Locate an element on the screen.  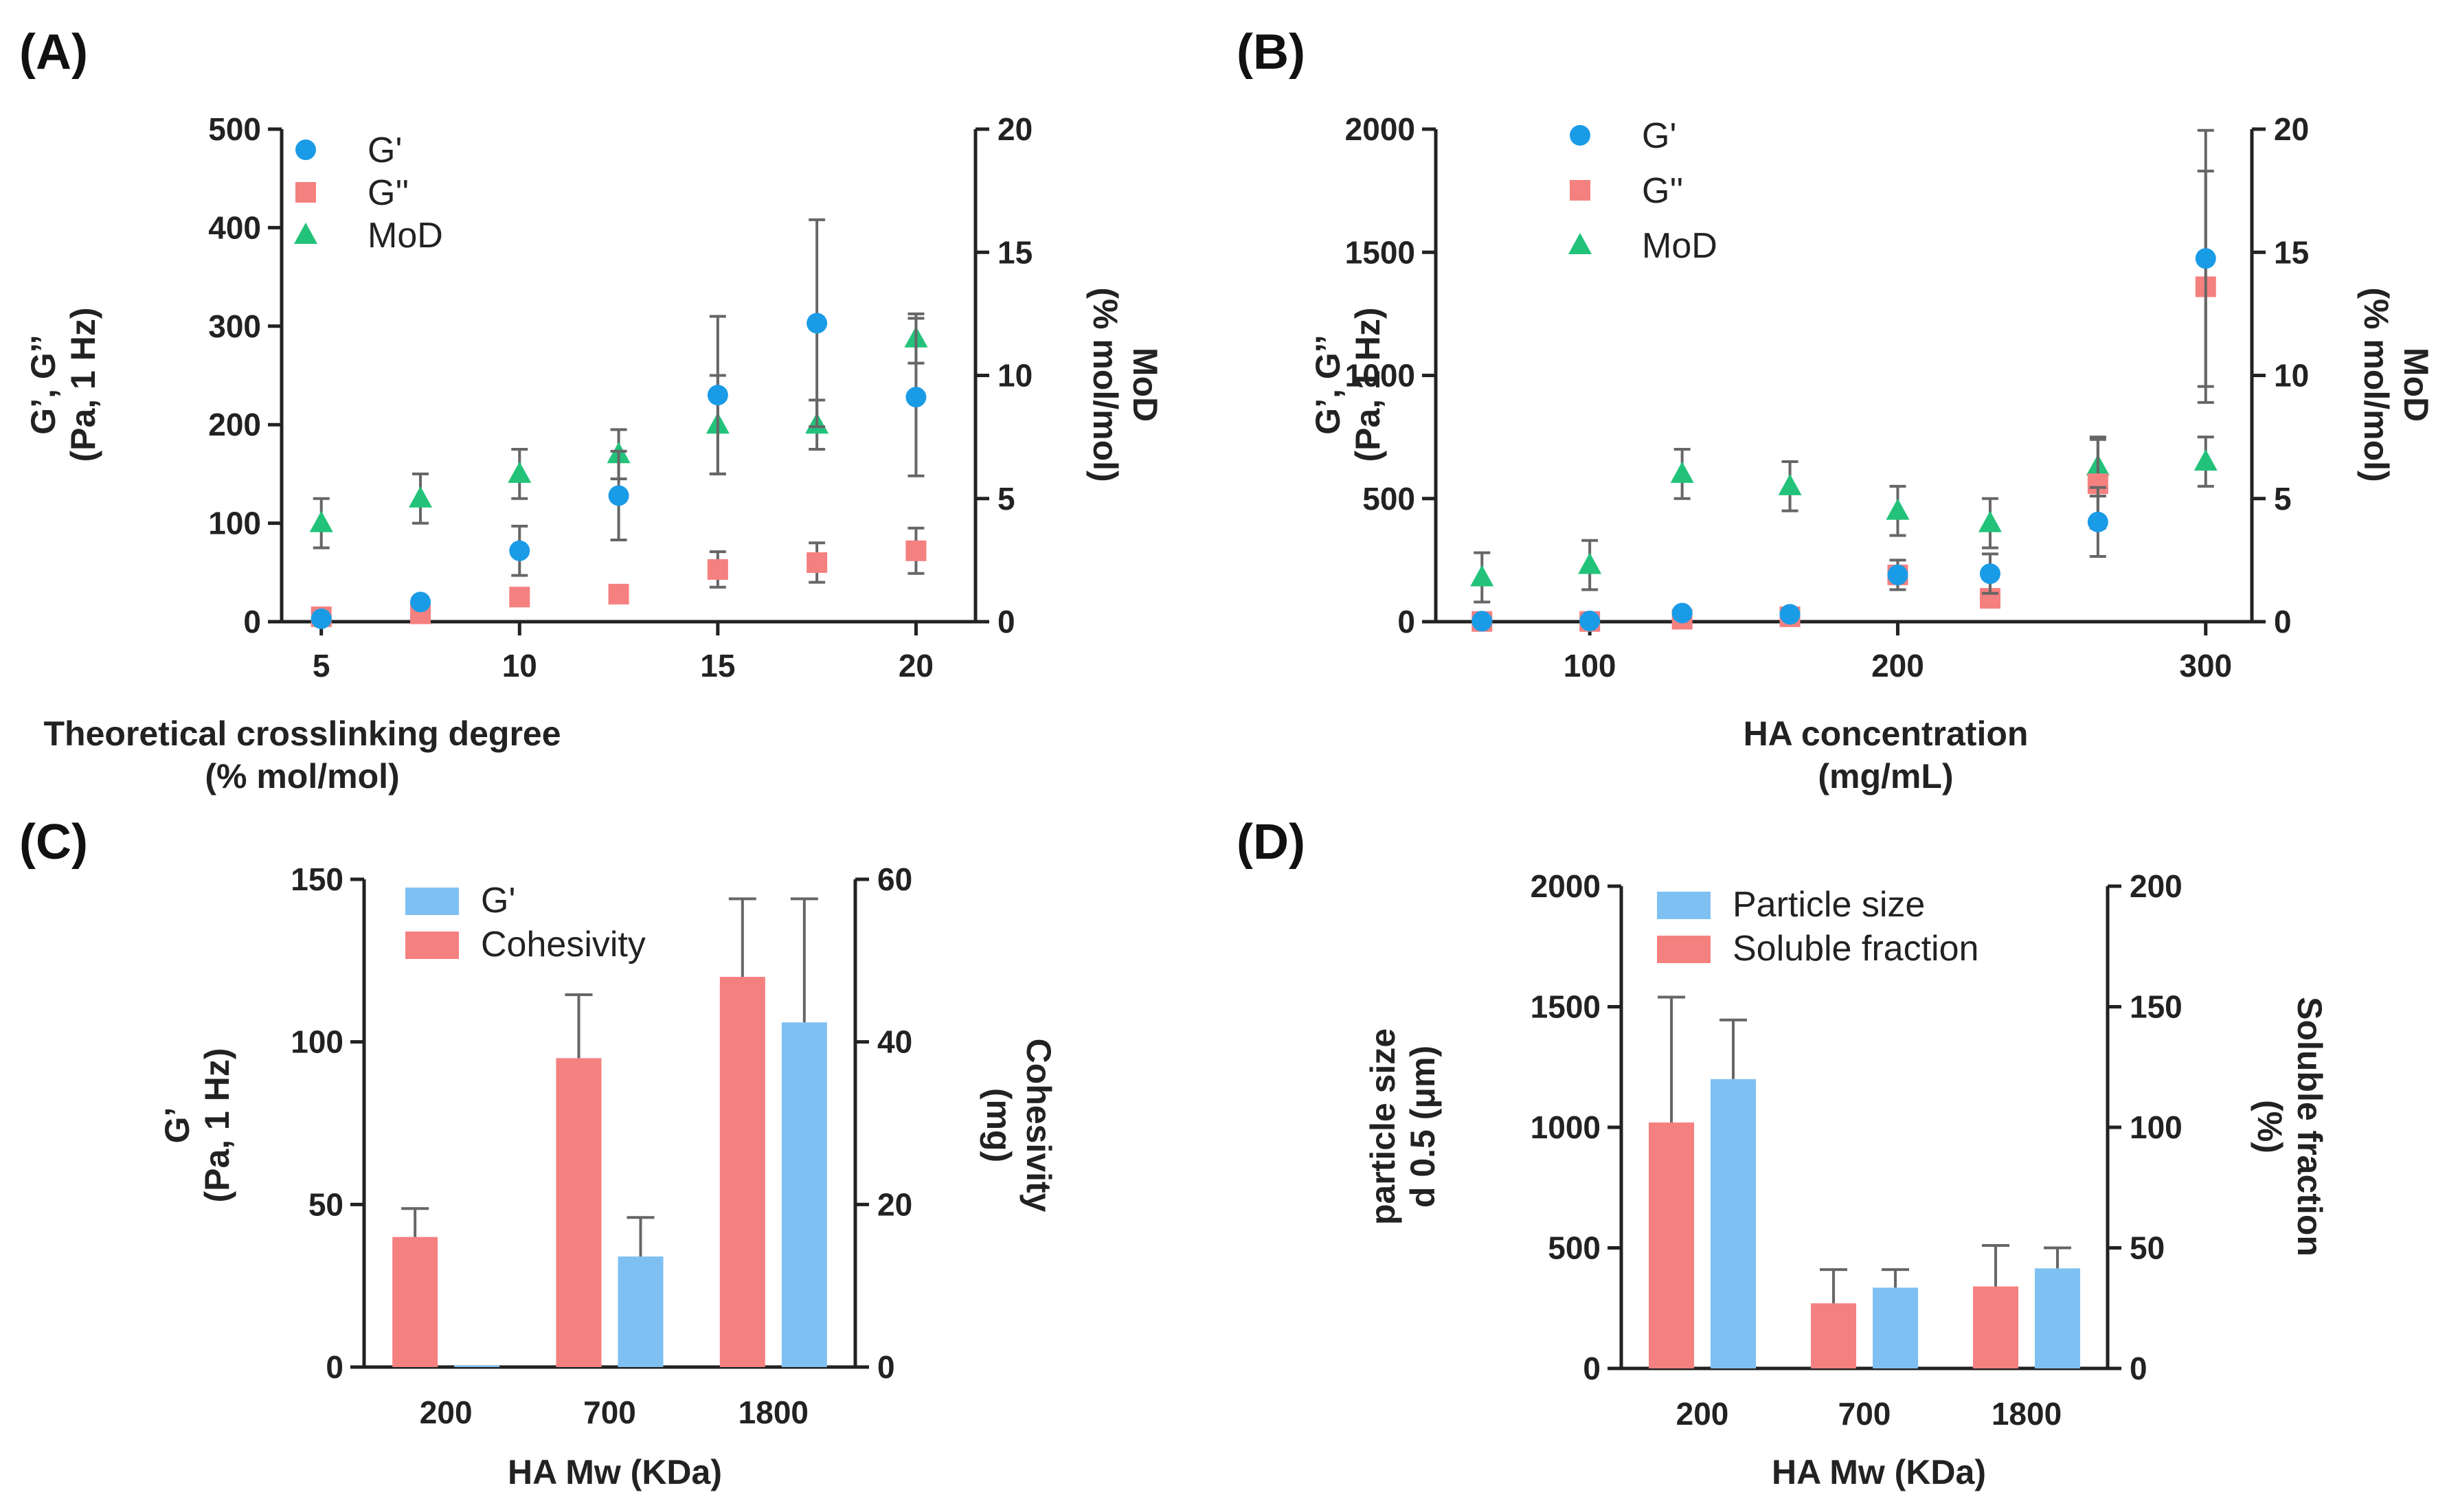
x-tick-label: 5 is located at coordinates (321, 666).